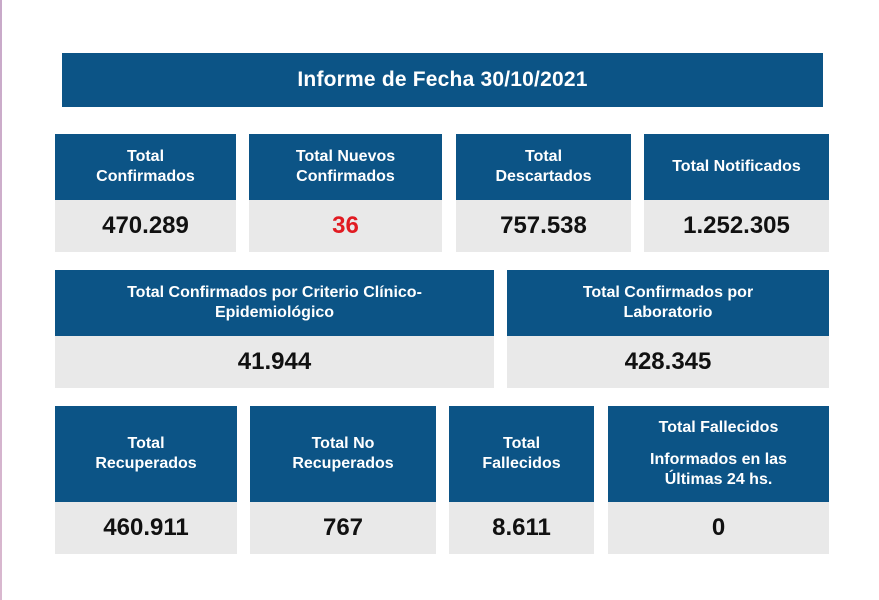 The width and height of the screenshot is (879, 600). What do you see at coordinates (146, 454) in the screenshot?
I see `card-header: Total Recuperados` at bounding box center [146, 454].